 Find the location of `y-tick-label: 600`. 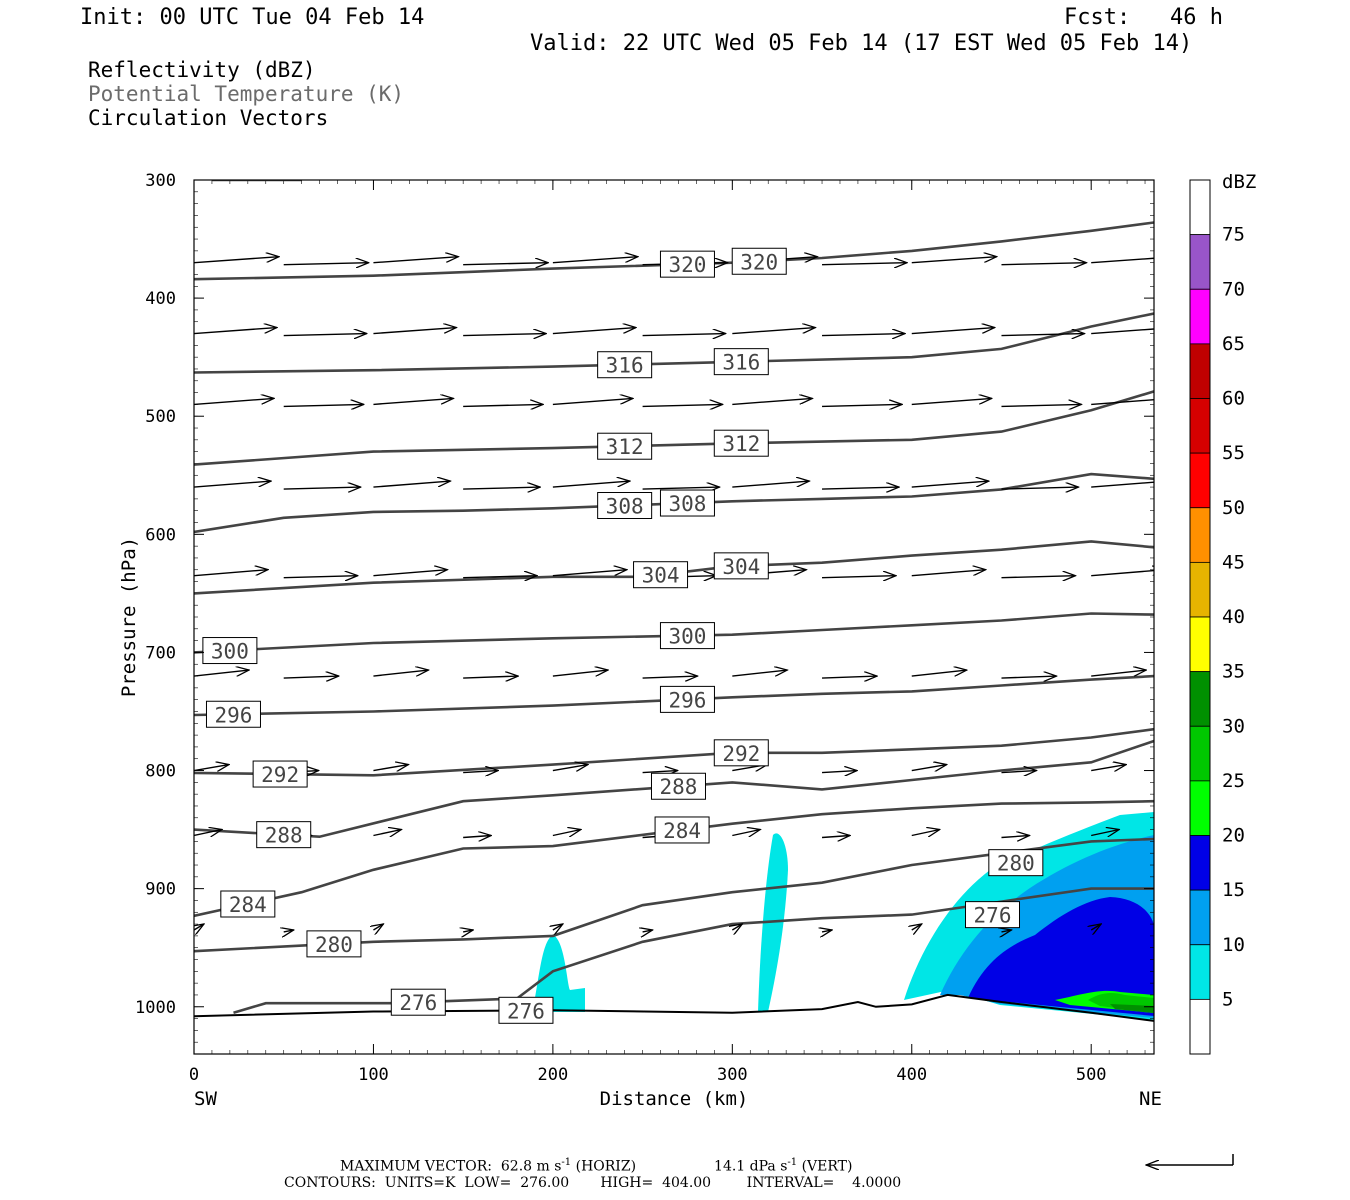

y-tick-label: 600 is located at coordinates (160, 535).